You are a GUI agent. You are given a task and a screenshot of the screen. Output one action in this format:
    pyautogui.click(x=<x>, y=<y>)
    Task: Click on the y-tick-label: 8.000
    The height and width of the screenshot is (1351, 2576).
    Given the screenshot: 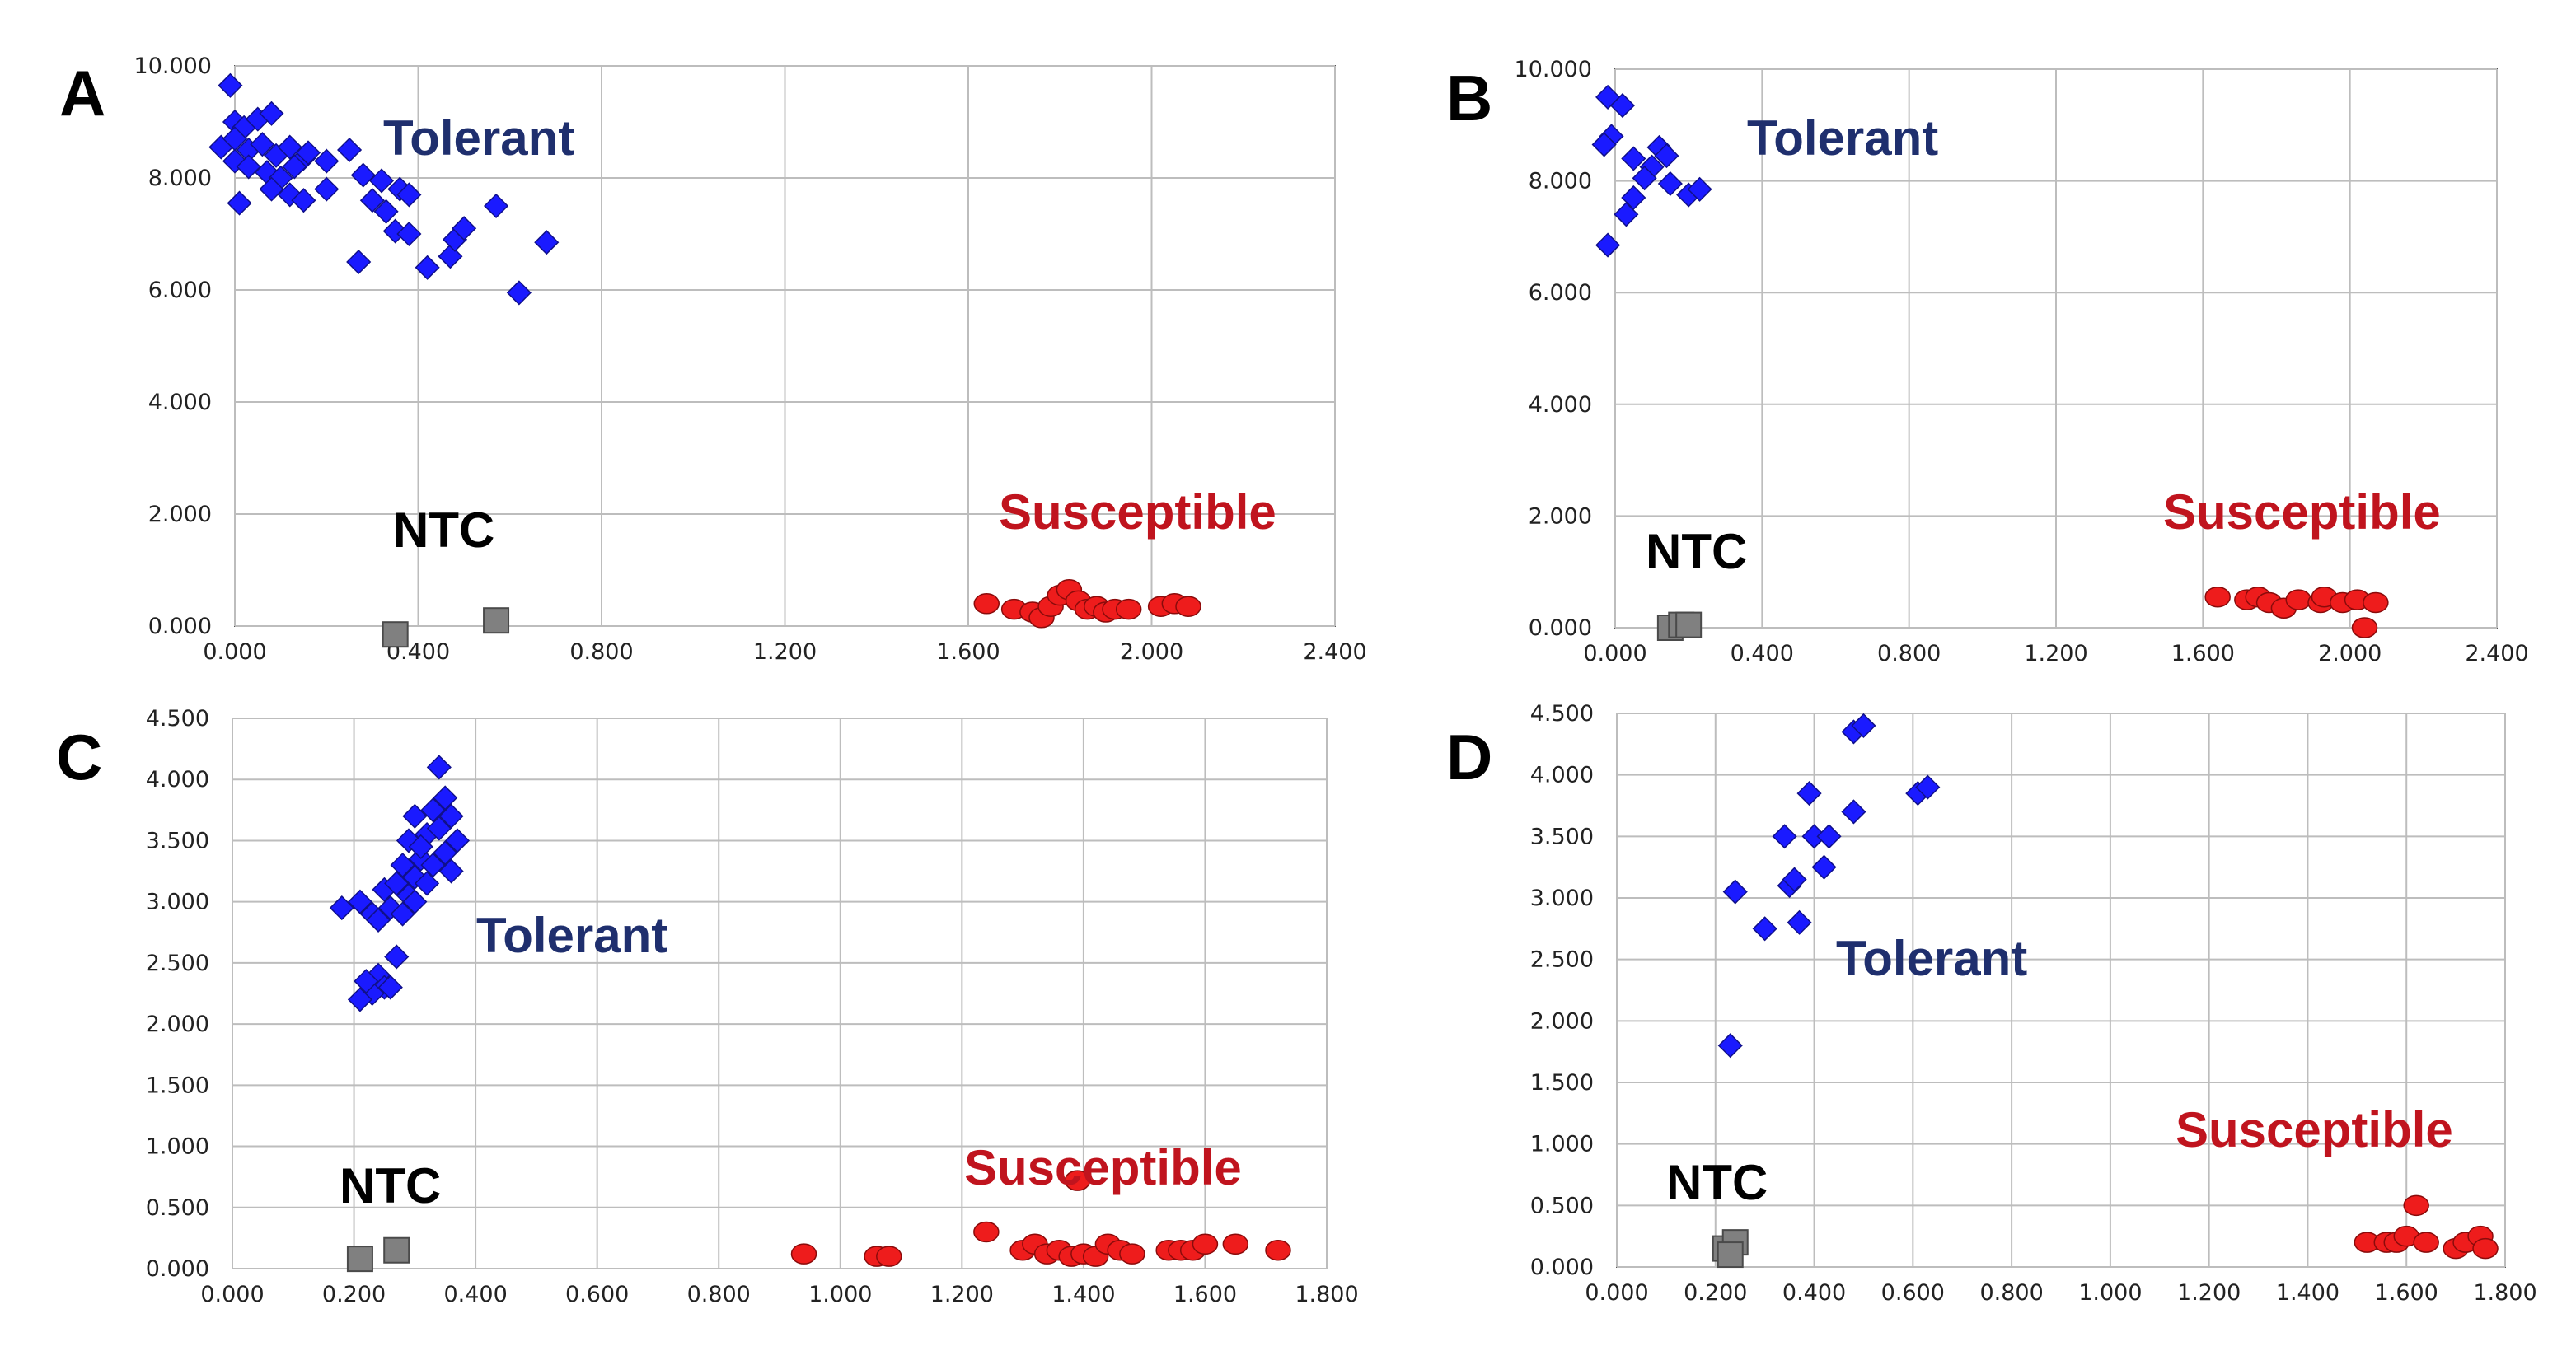 What is the action you would take?
    pyautogui.click(x=180, y=178)
    